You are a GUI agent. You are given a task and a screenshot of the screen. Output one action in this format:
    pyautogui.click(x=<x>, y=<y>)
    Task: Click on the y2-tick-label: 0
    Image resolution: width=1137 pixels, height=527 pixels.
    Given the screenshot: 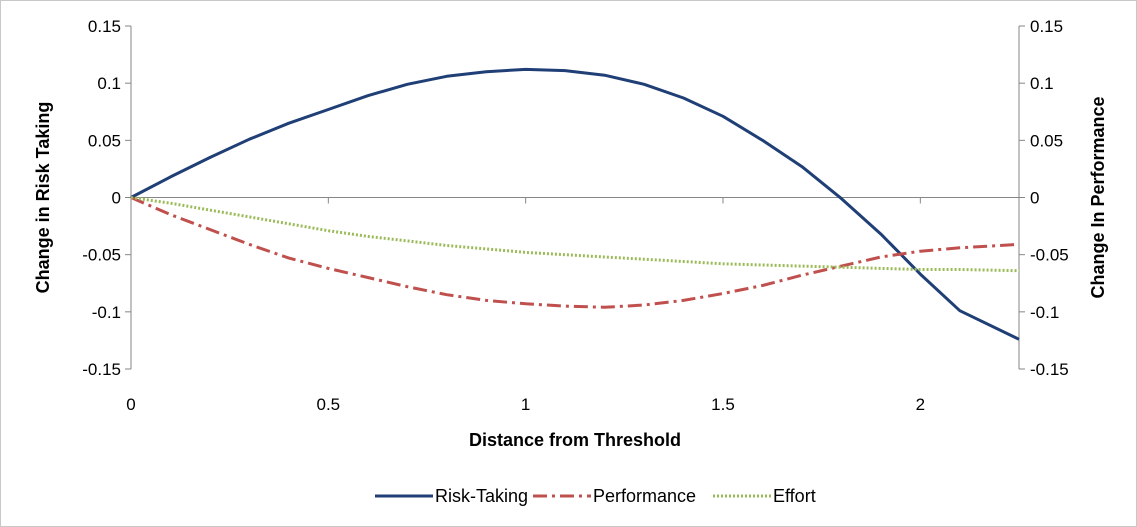 What is the action you would take?
    pyautogui.click(x=1034, y=198)
    